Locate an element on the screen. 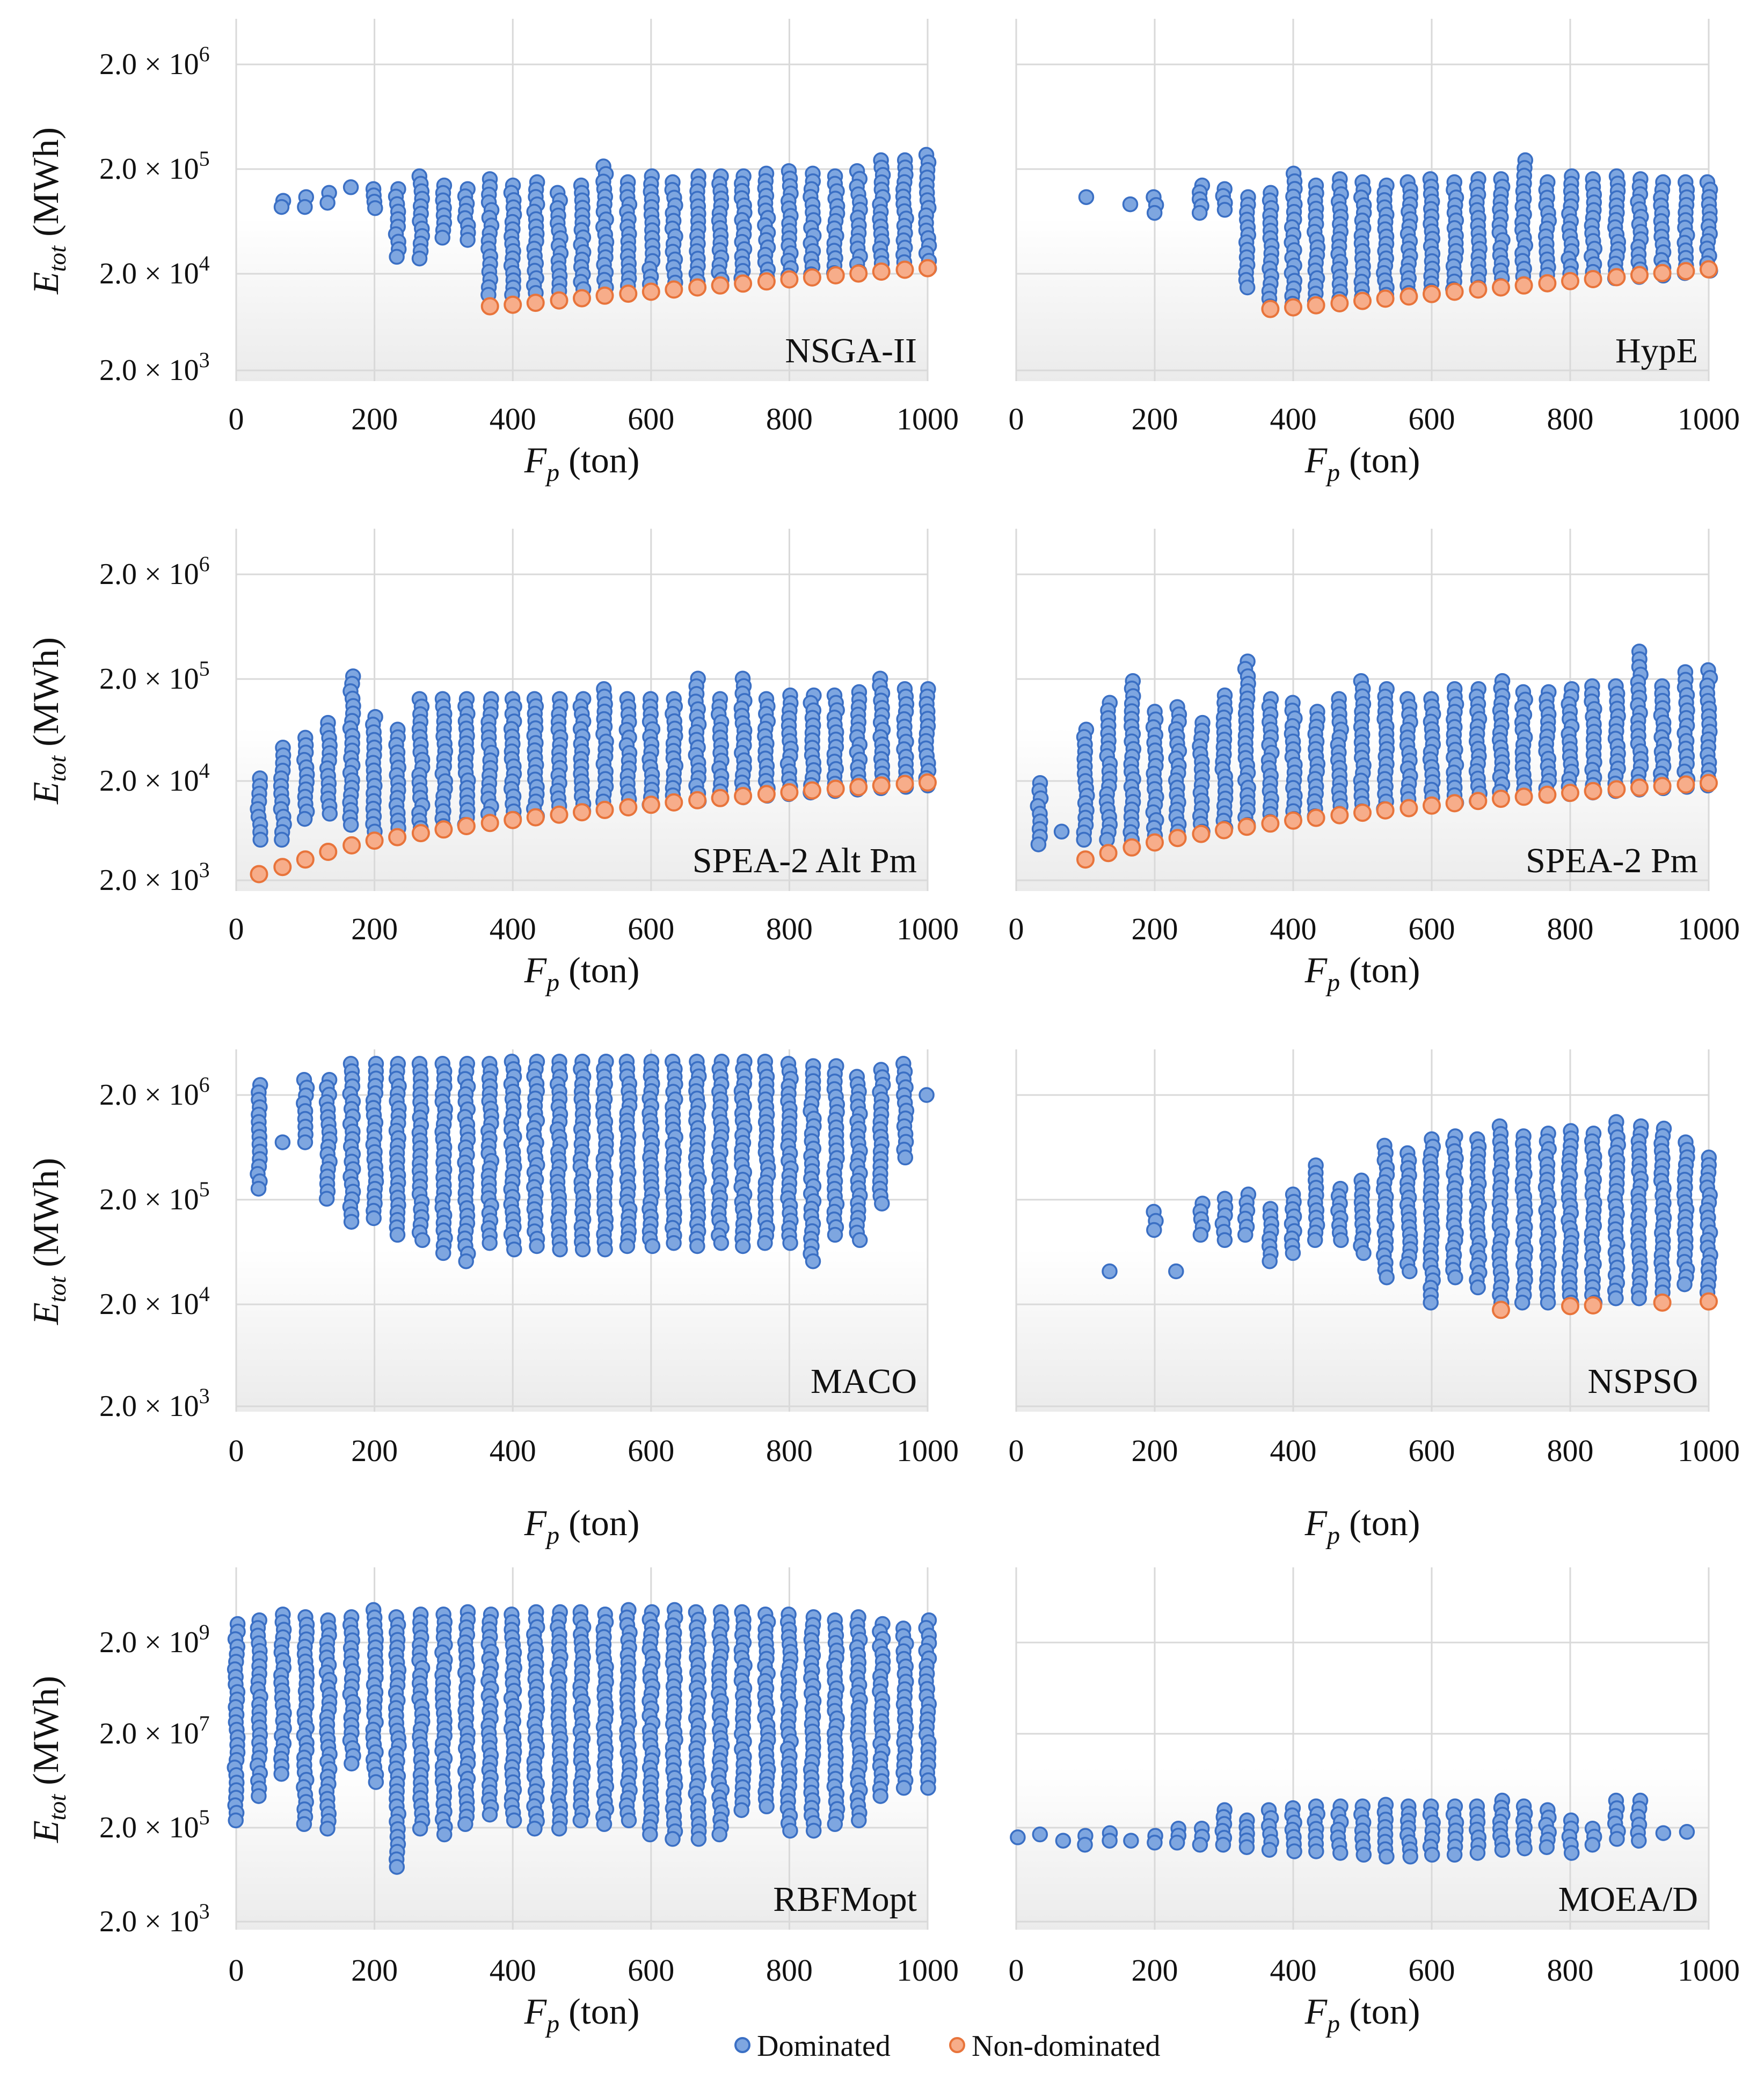  x-tick-label: 800 is located at coordinates (1570, 1450).